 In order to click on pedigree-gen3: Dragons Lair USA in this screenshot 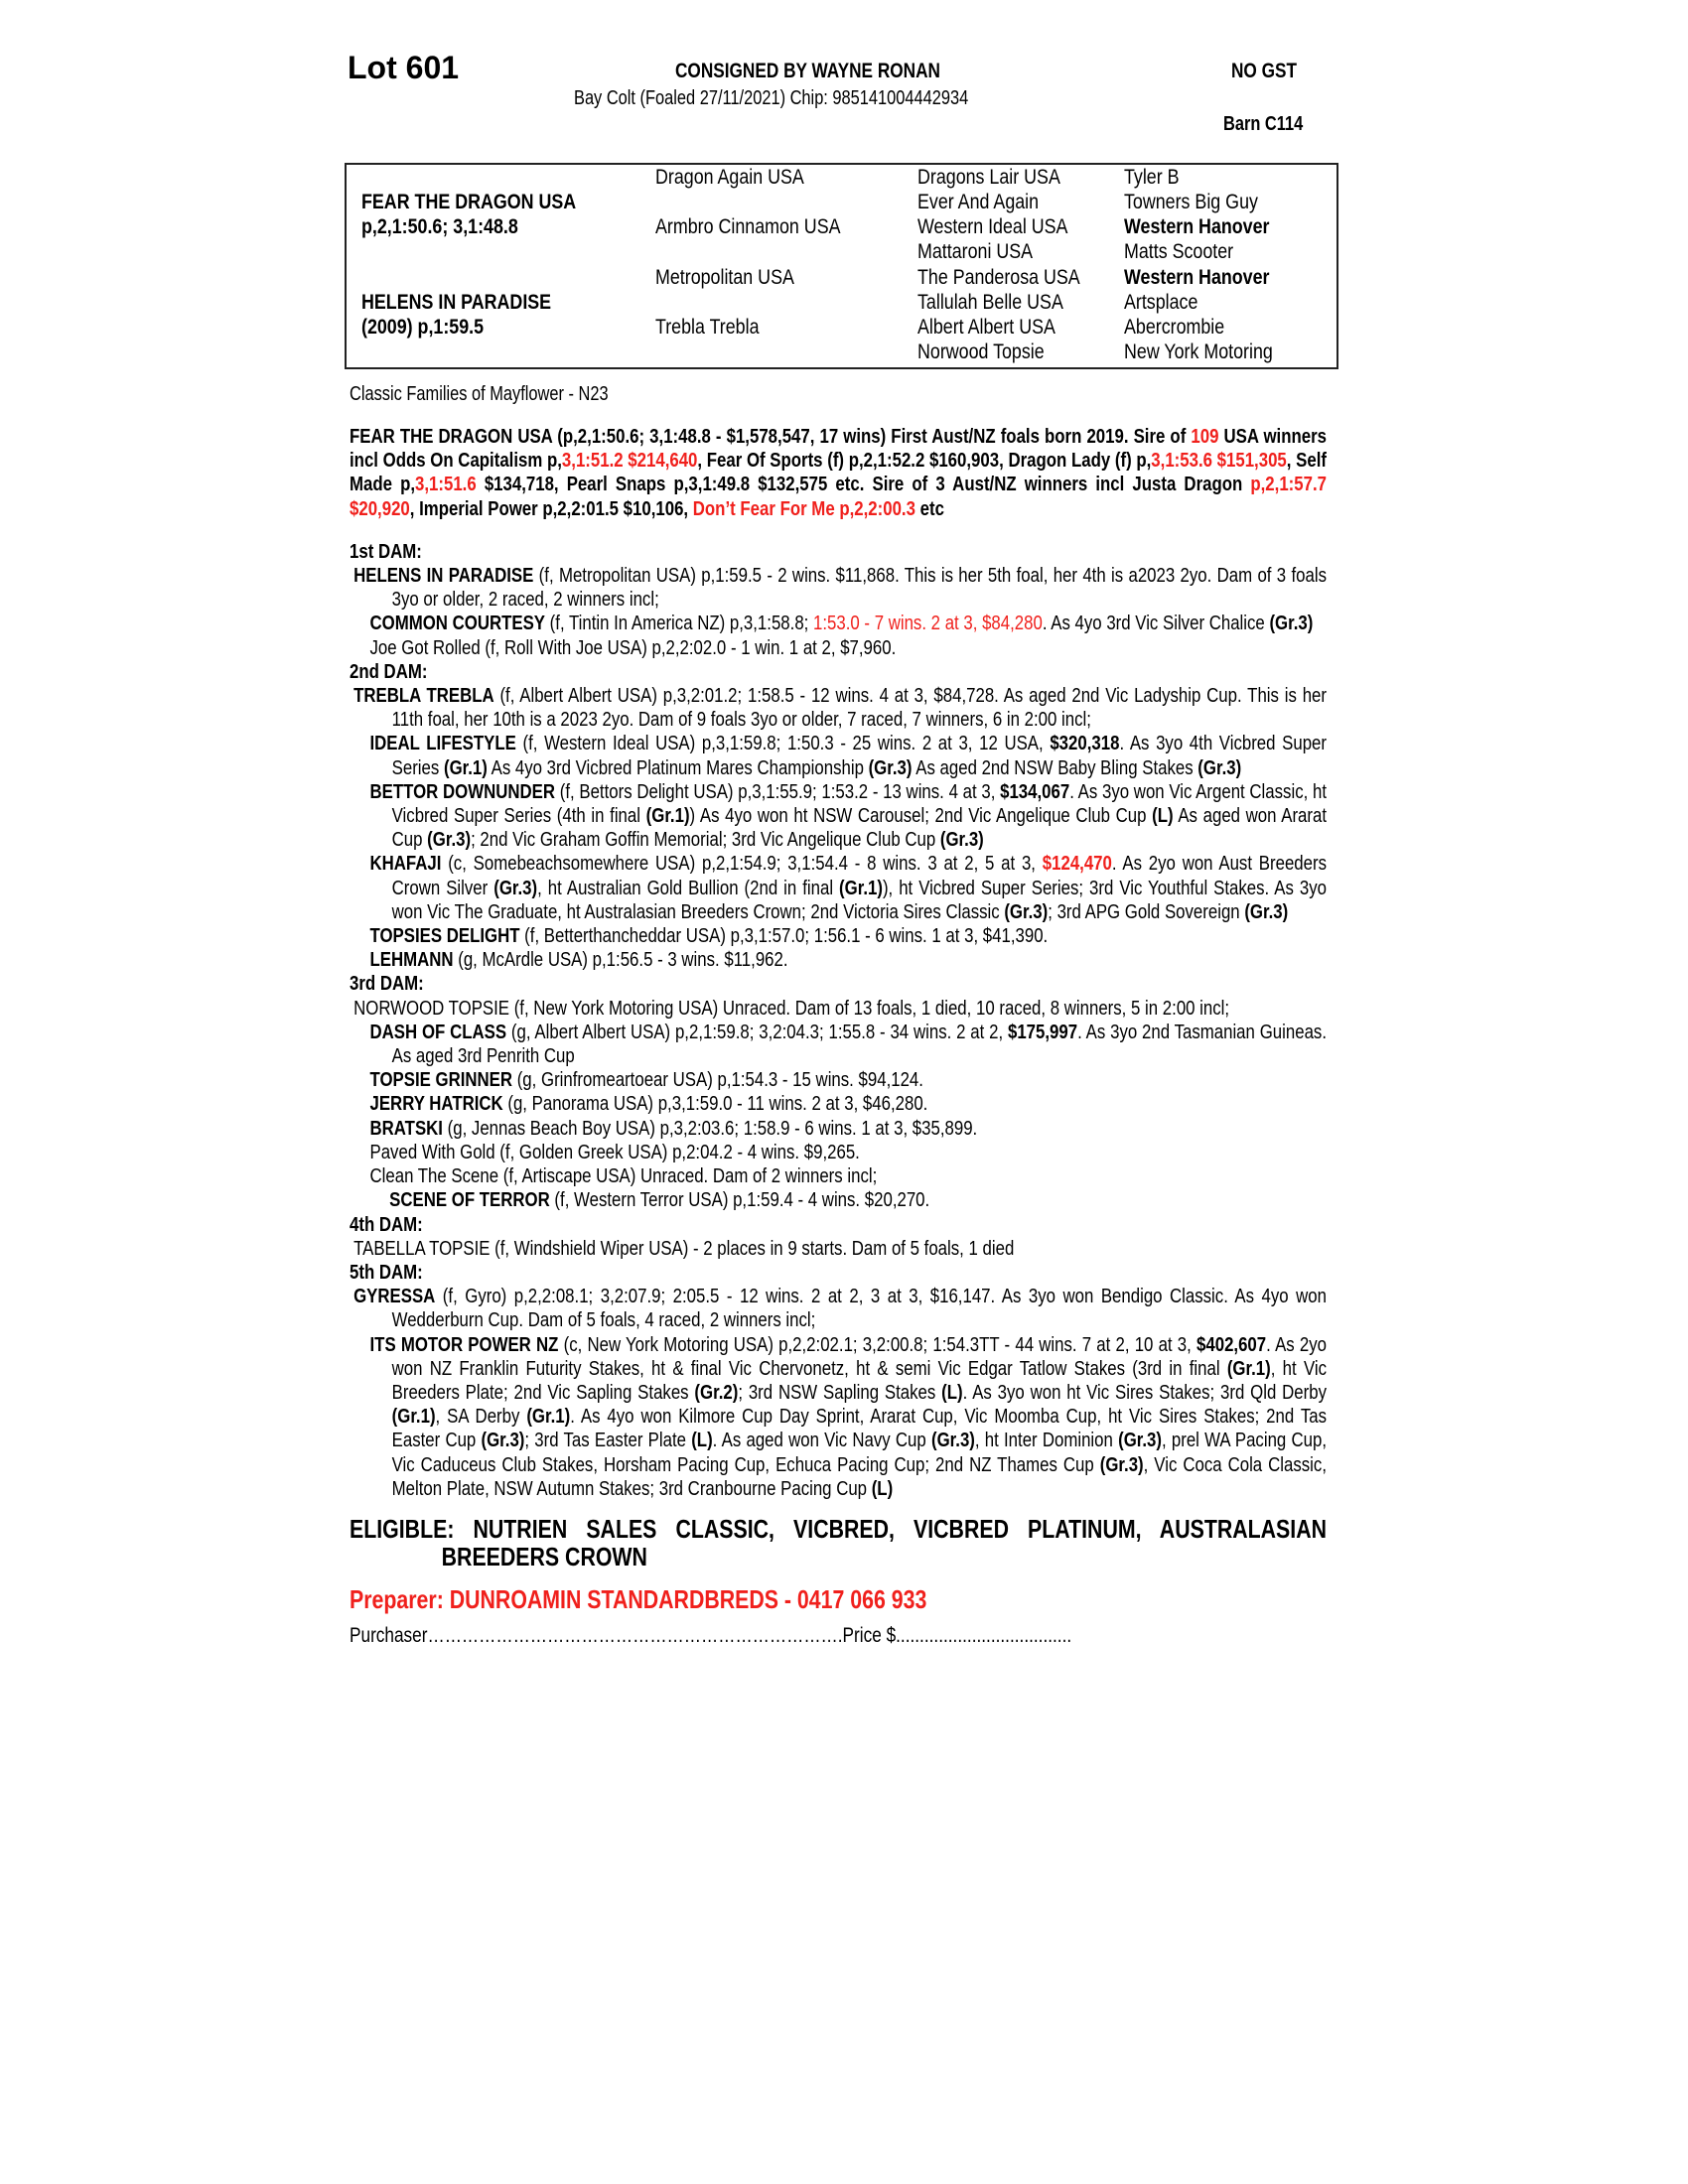, I will do `click(988, 177)`.